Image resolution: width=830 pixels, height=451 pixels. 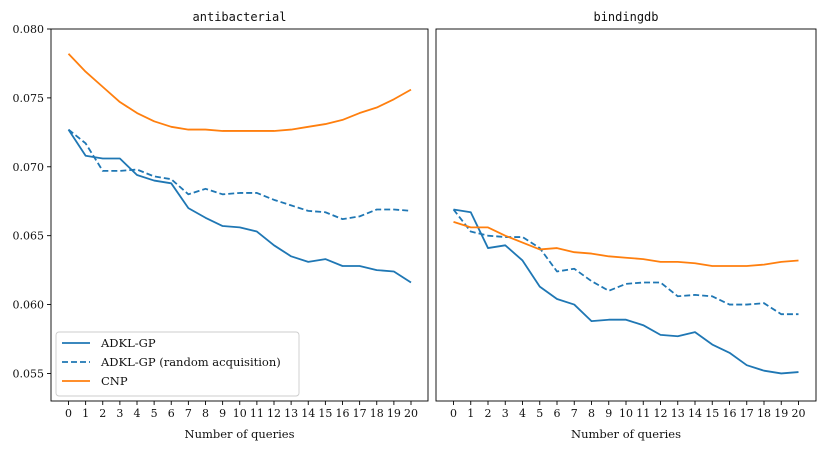 What do you see at coordinates (29, 373) in the screenshot?
I see `y-tick-label: 0.055` at bounding box center [29, 373].